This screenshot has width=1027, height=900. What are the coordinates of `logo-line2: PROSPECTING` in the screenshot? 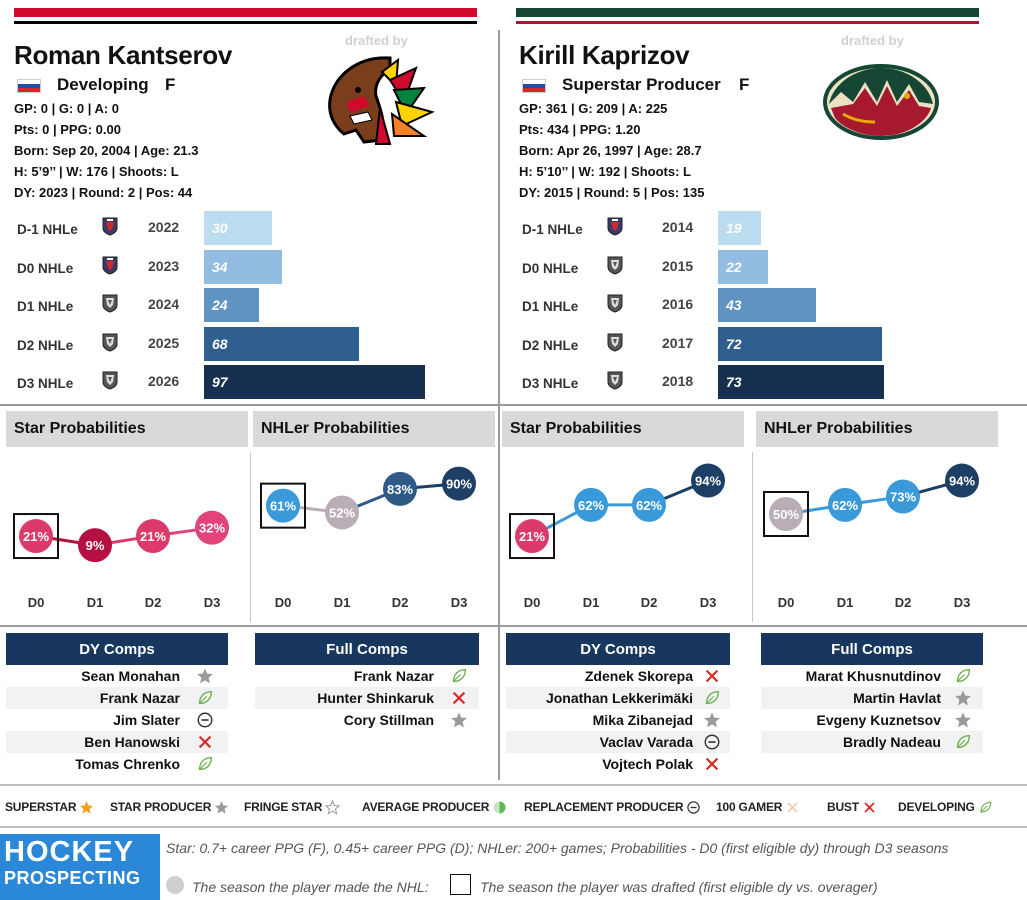 It's located at (72, 878).